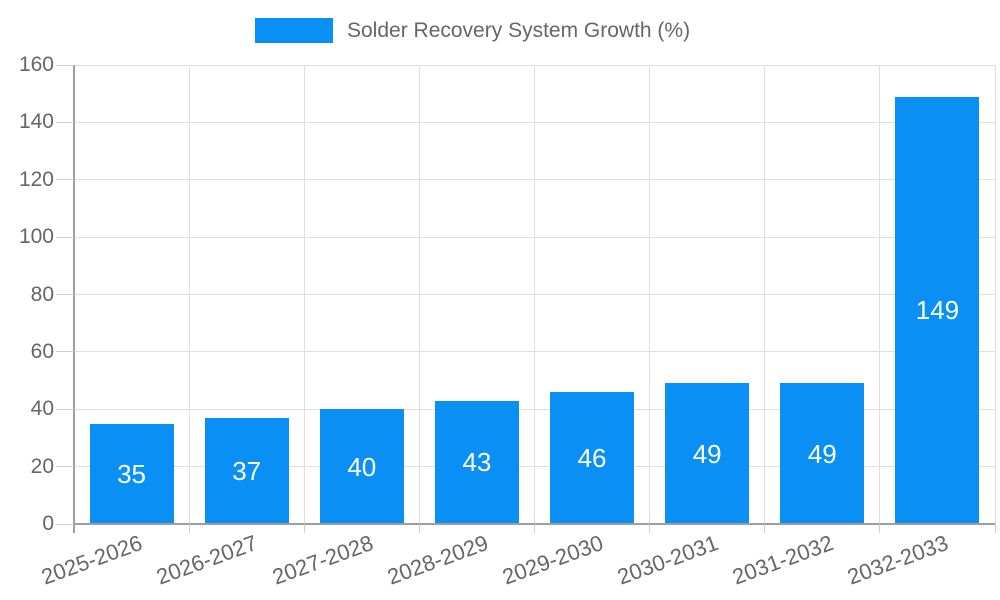 The image size is (1000, 600). What do you see at coordinates (783, 560) in the screenshot?
I see `x-tick-label: 2031-2032` at bounding box center [783, 560].